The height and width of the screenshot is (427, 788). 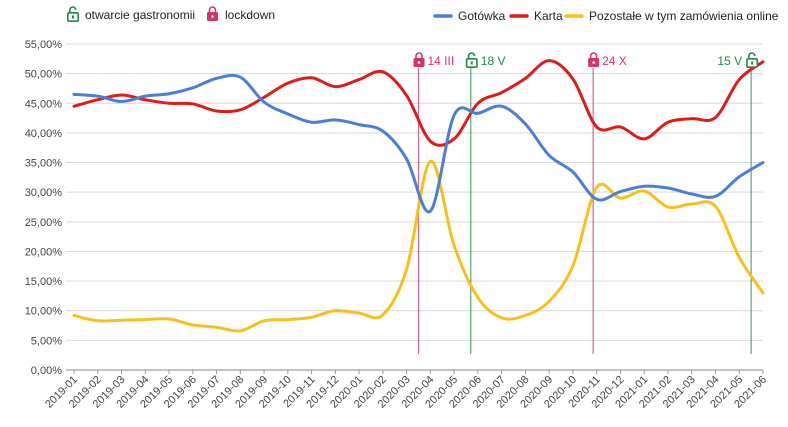 I want to click on event-legend: otwarcie gastronomii lockdown, so click(x=171, y=14).